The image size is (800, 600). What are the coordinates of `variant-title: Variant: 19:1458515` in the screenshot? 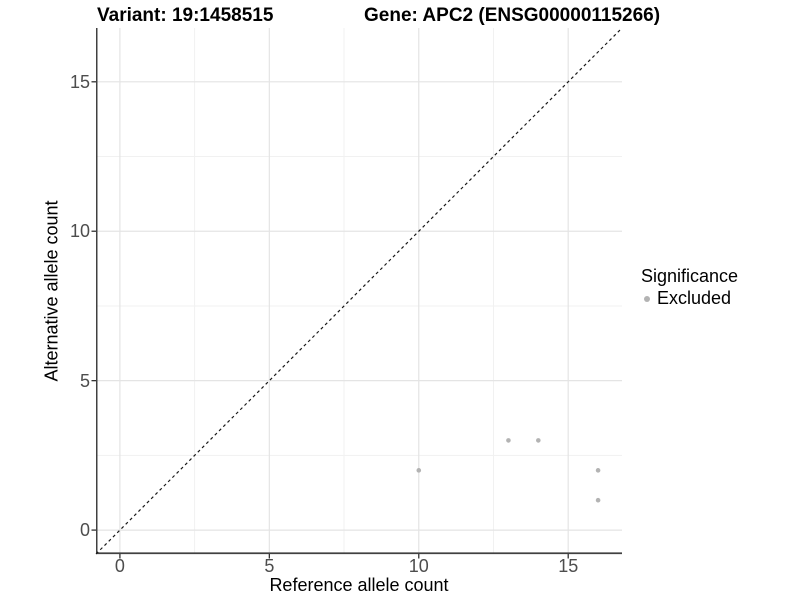 It's located at (185, 15).